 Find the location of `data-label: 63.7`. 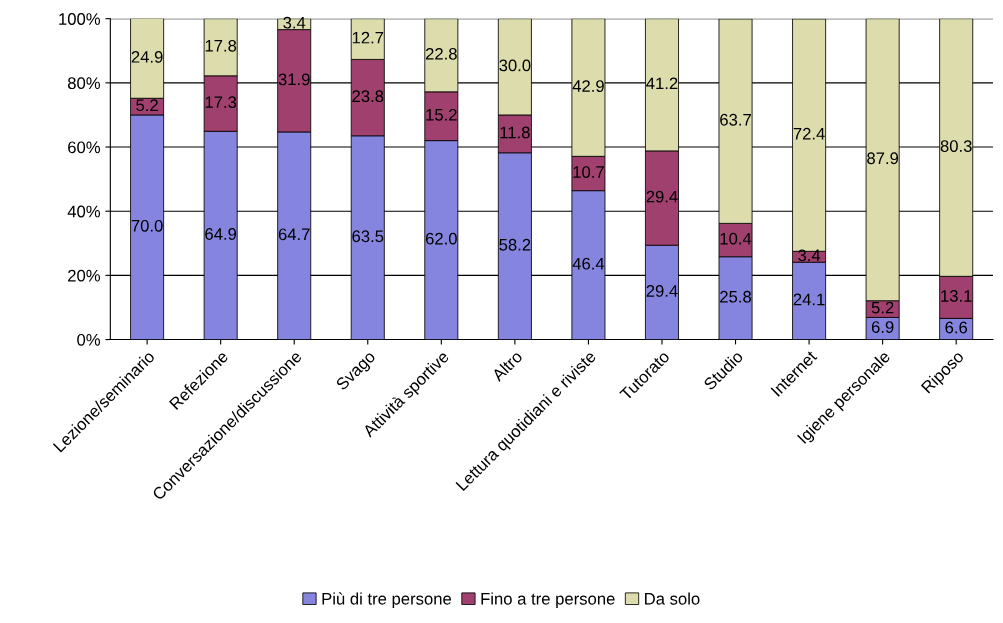

data-label: 63.7 is located at coordinates (735, 119).